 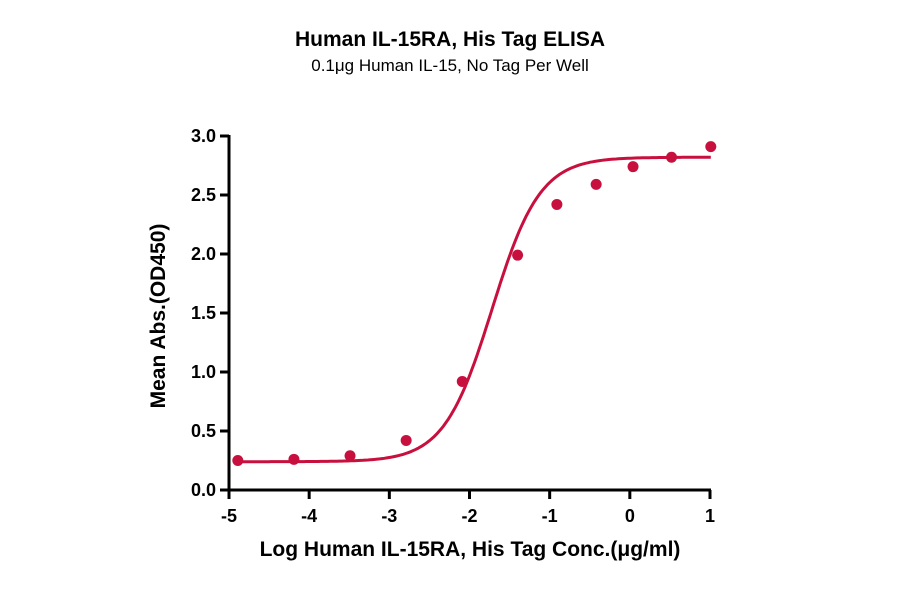 I want to click on x-tick-label: -1, so click(x=550, y=516).